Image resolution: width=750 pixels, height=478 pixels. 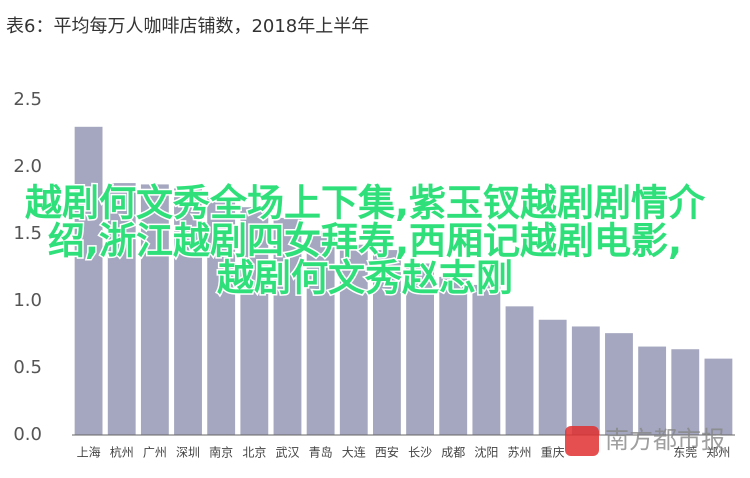 What do you see at coordinates (27, 300) in the screenshot?
I see `y-tick-label: 1.0` at bounding box center [27, 300].